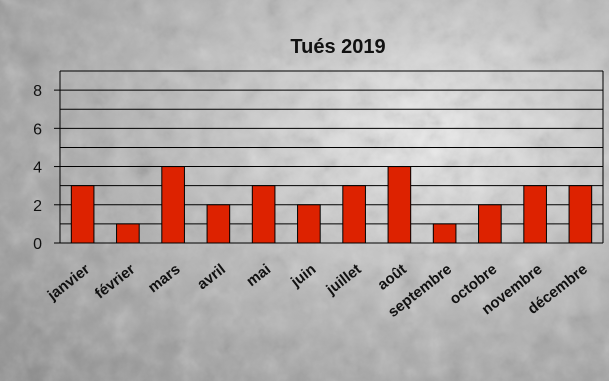 The width and height of the screenshot is (609, 381). What do you see at coordinates (218, 224) in the screenshot?
I see `bar-avril` at bounding box center [218, 224].